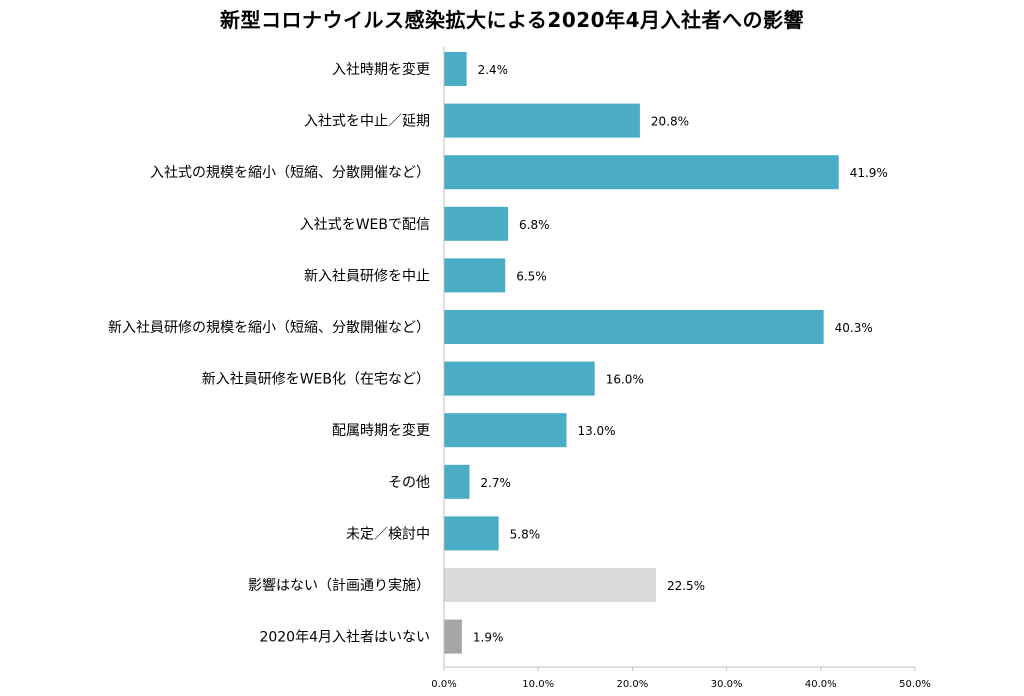 The image size is (1024, 696). What do you see at coordinates (670, 122) in the screenshot?
I see `value-label-1: 20.8%` at bounding box center [670, 122].